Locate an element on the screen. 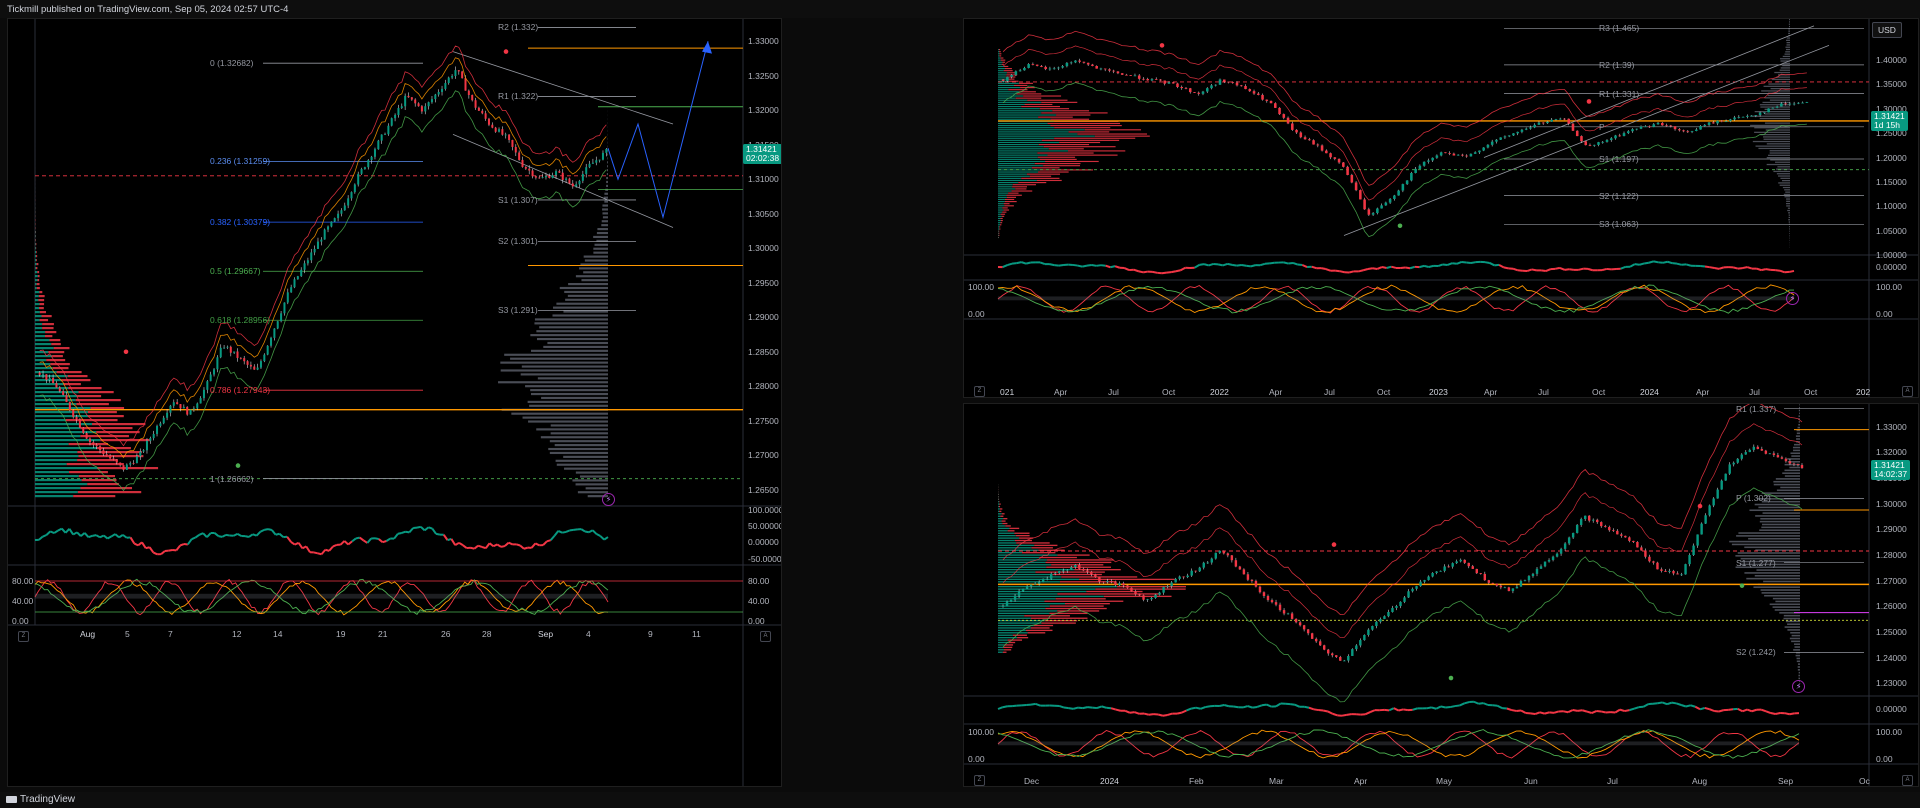 Image resolution: width=1920 pixels, height=808 pixels. right-bottom-auto-scale-icon: A is located at coordinates (1907, 780).